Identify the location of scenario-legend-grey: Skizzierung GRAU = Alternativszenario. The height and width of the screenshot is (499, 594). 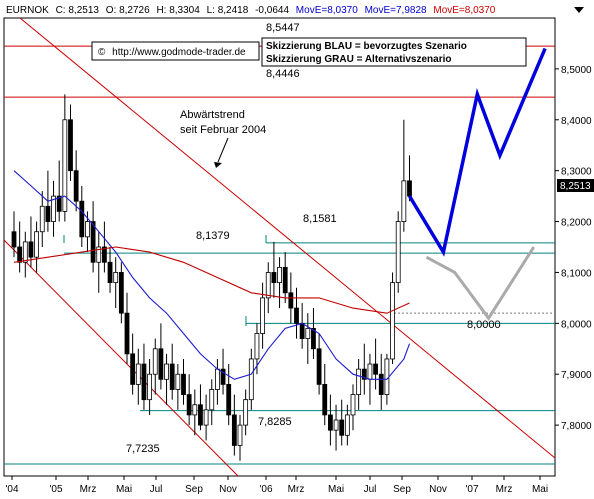
(359, 59).